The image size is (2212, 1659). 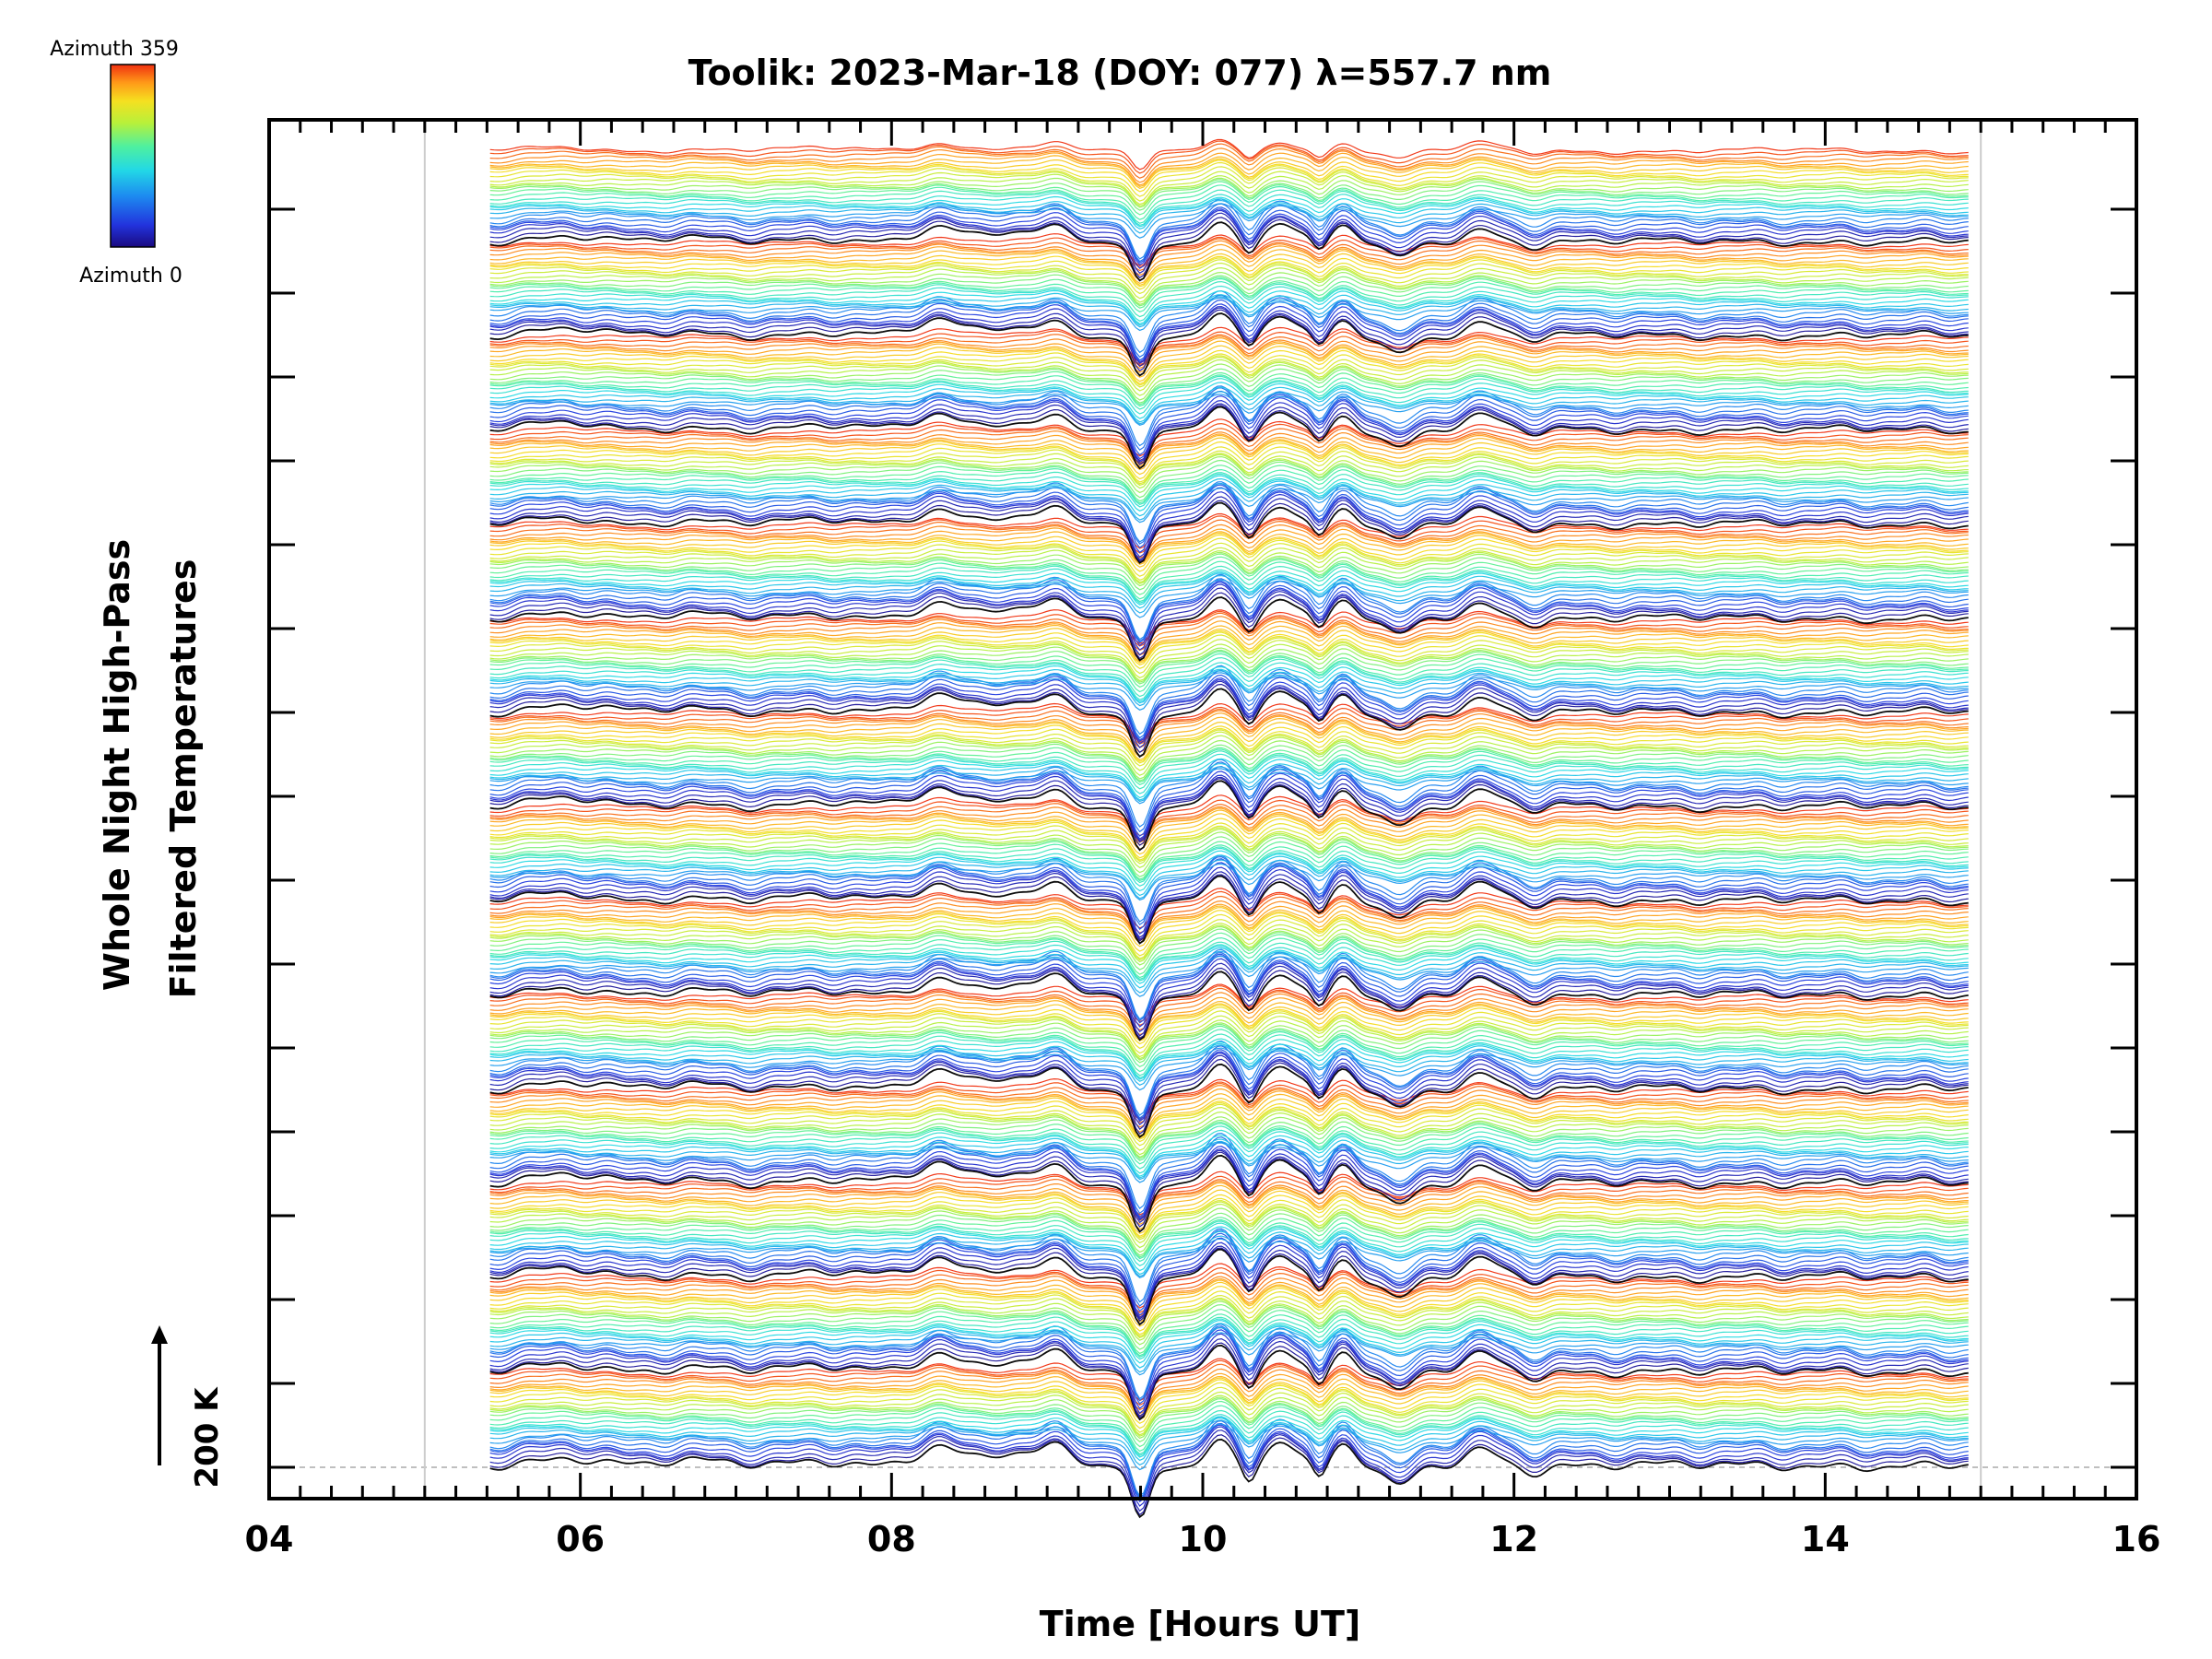 What do you see at coordinates (183, 779) in the screenshot?
I see `y-axis-label-line2: Filtered Temperatures` at bounding box center [183, 779].